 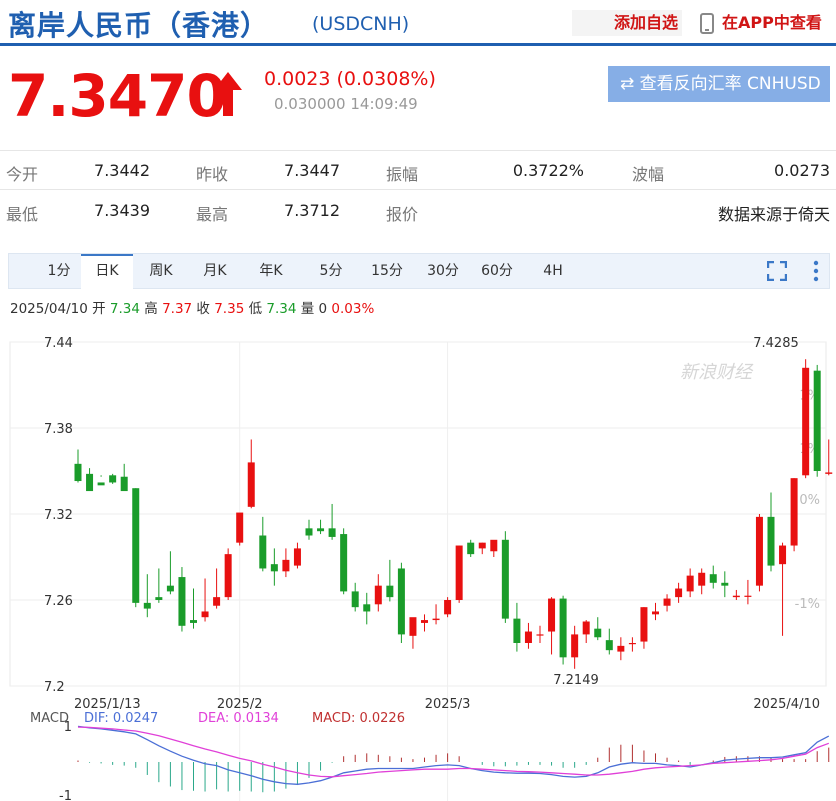 What do you see at coordinates (22, 174) in the screenshot?
I see `open-label: 今开` at bounding box center [22, 174].